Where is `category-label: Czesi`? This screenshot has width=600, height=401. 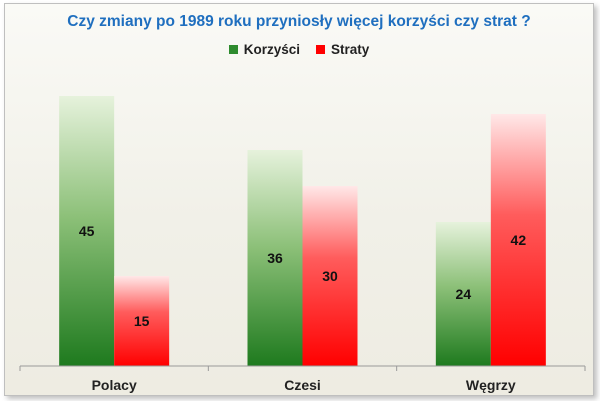 category-label: Czesi is located at coordinates (302, 385).